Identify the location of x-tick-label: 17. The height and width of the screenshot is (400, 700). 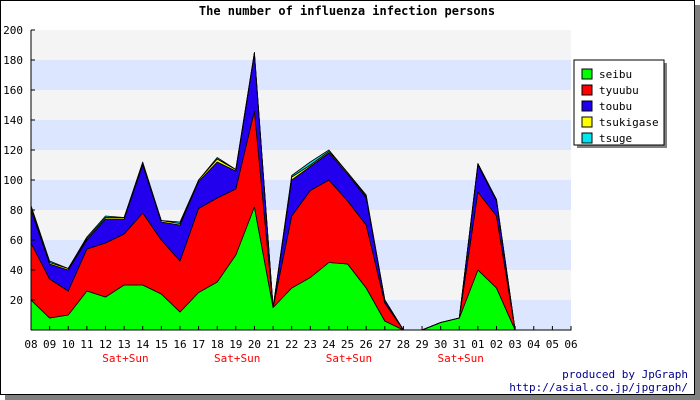
(198, 344).